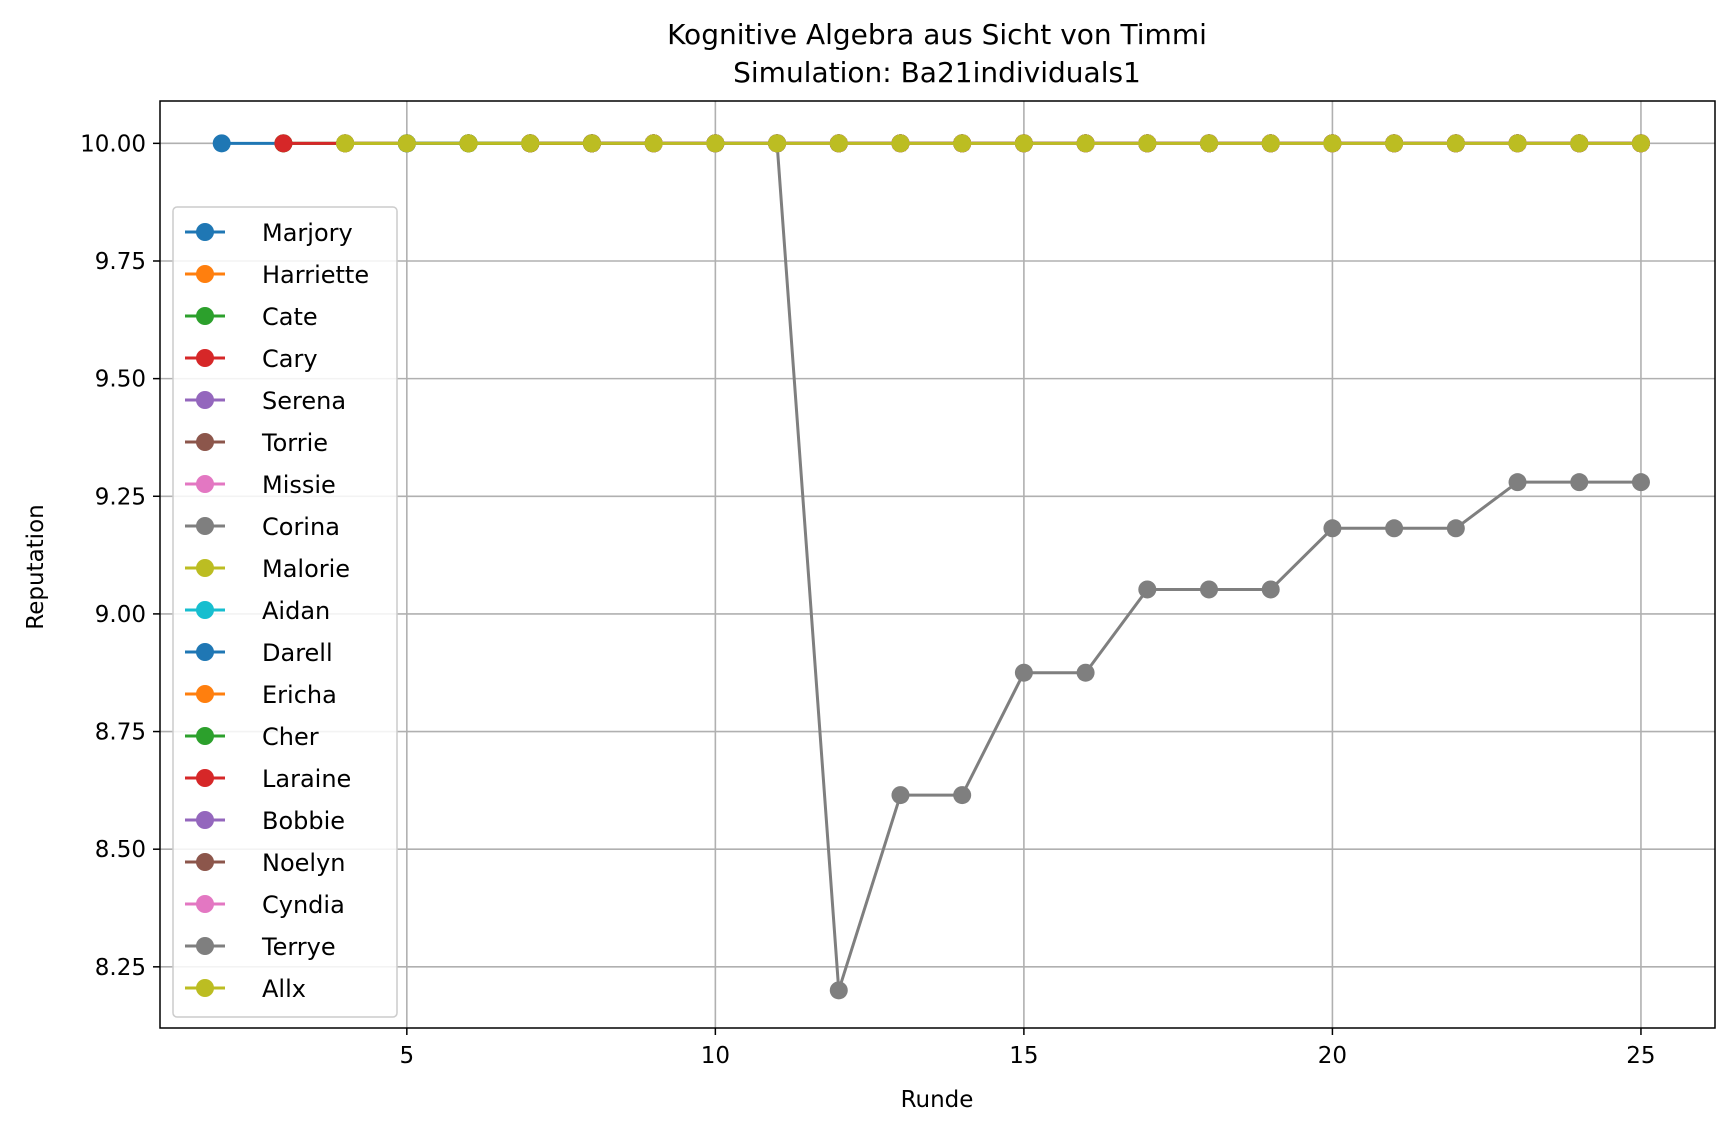 Image resolution: width=1728 pixels, height=1131 pixels. I want to click on legend-label: Bobbie, so click(303, 821).